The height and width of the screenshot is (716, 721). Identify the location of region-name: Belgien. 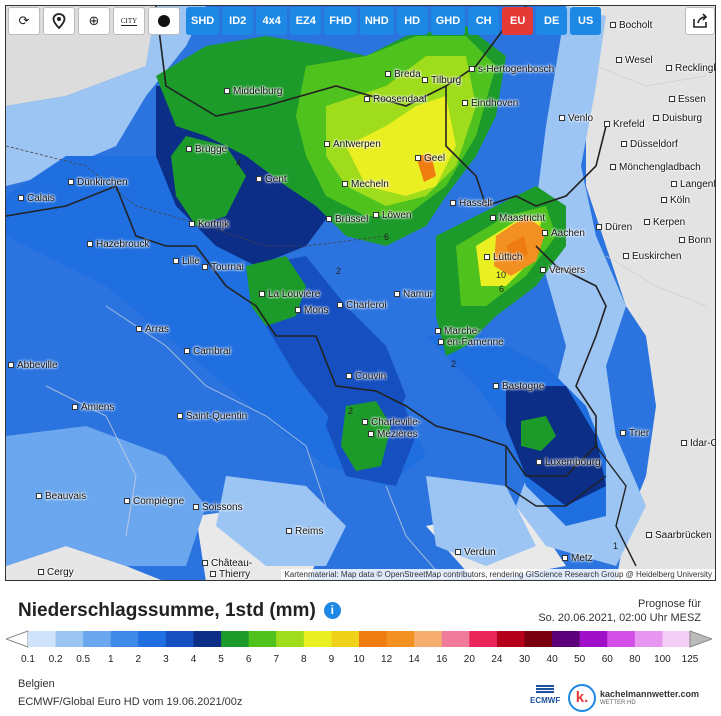
(36, 684).